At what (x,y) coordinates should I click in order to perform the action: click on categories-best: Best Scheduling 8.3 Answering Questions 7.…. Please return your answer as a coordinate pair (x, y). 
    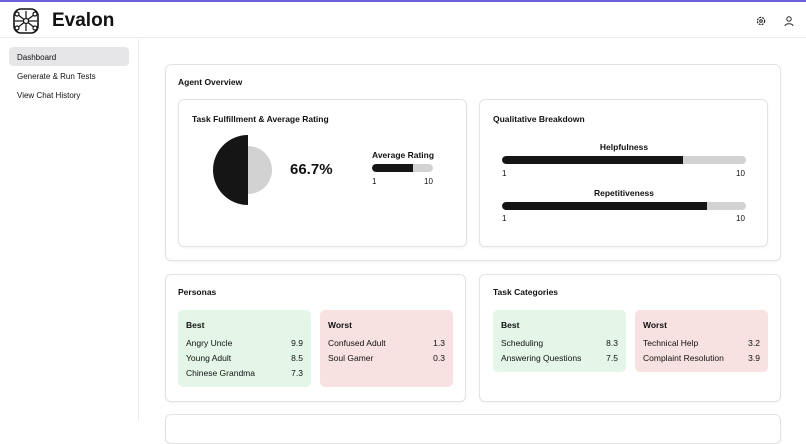
    Looking at the image, I should click on (559, 341).